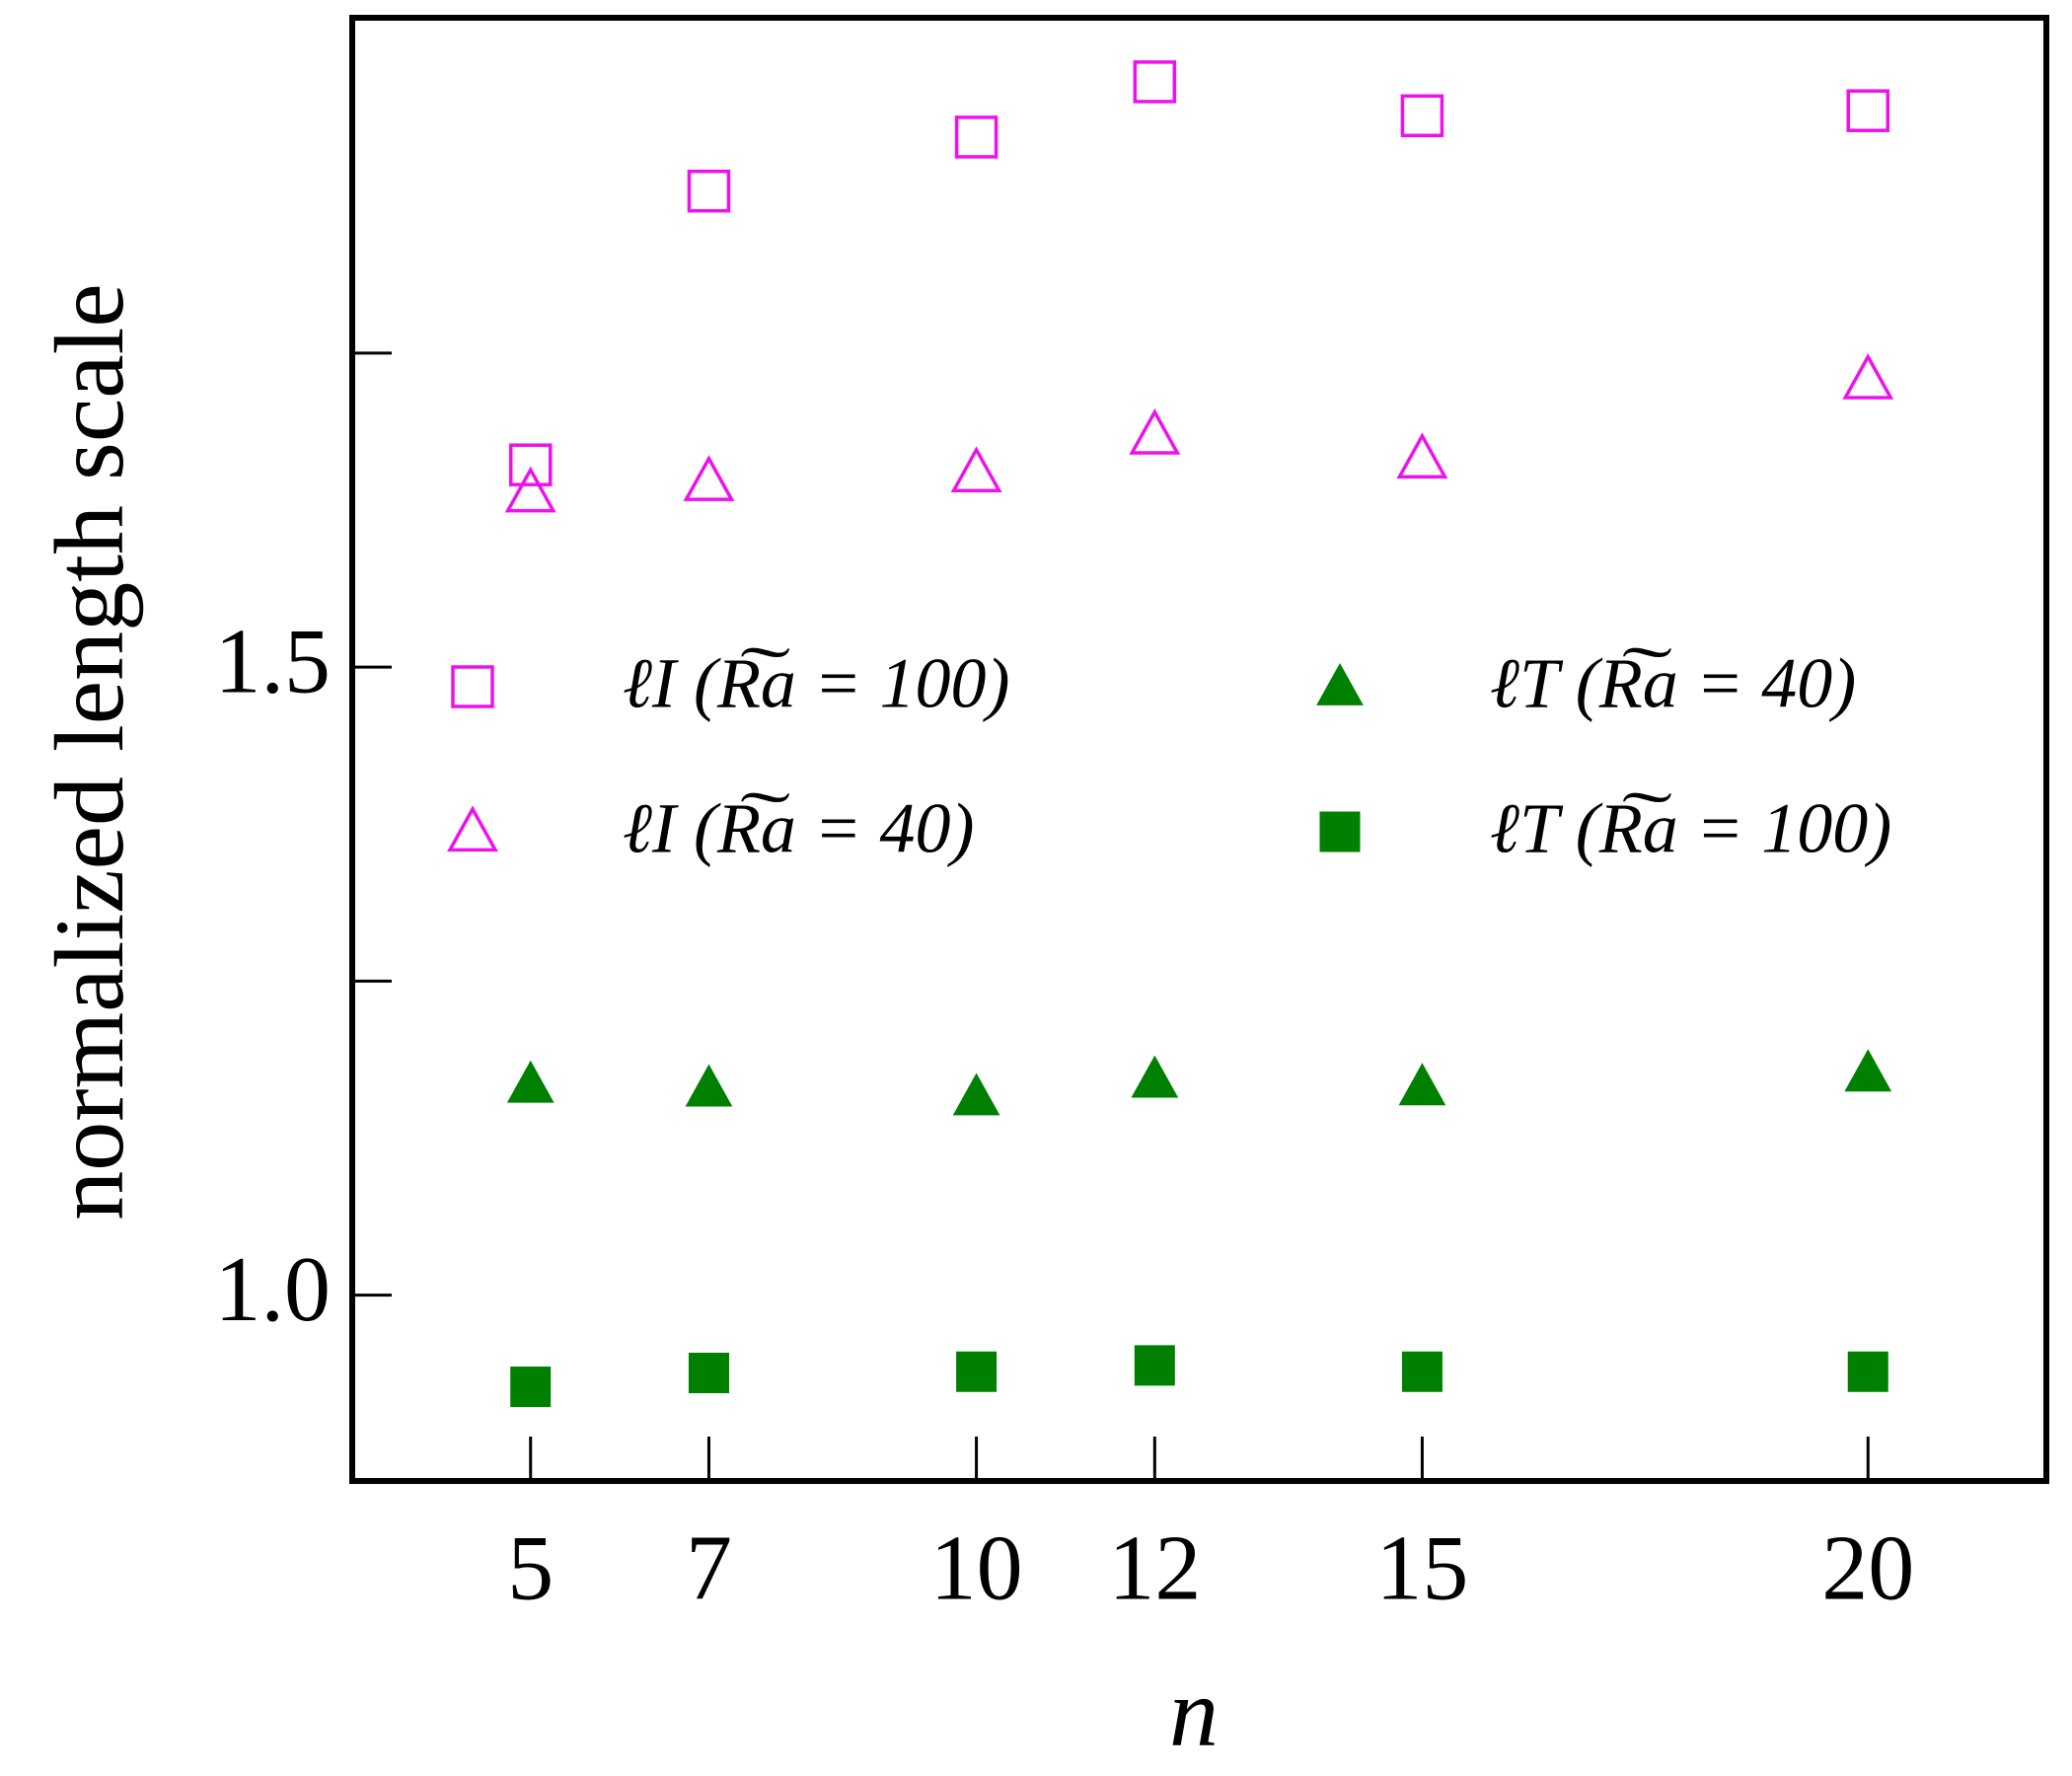 This screenshot has height=1776, width=2072. What do you see at coordinates (1868, 1569) in the screenshot?
I see `x-tick-label: 20` at bounding box center [1868, 1569].